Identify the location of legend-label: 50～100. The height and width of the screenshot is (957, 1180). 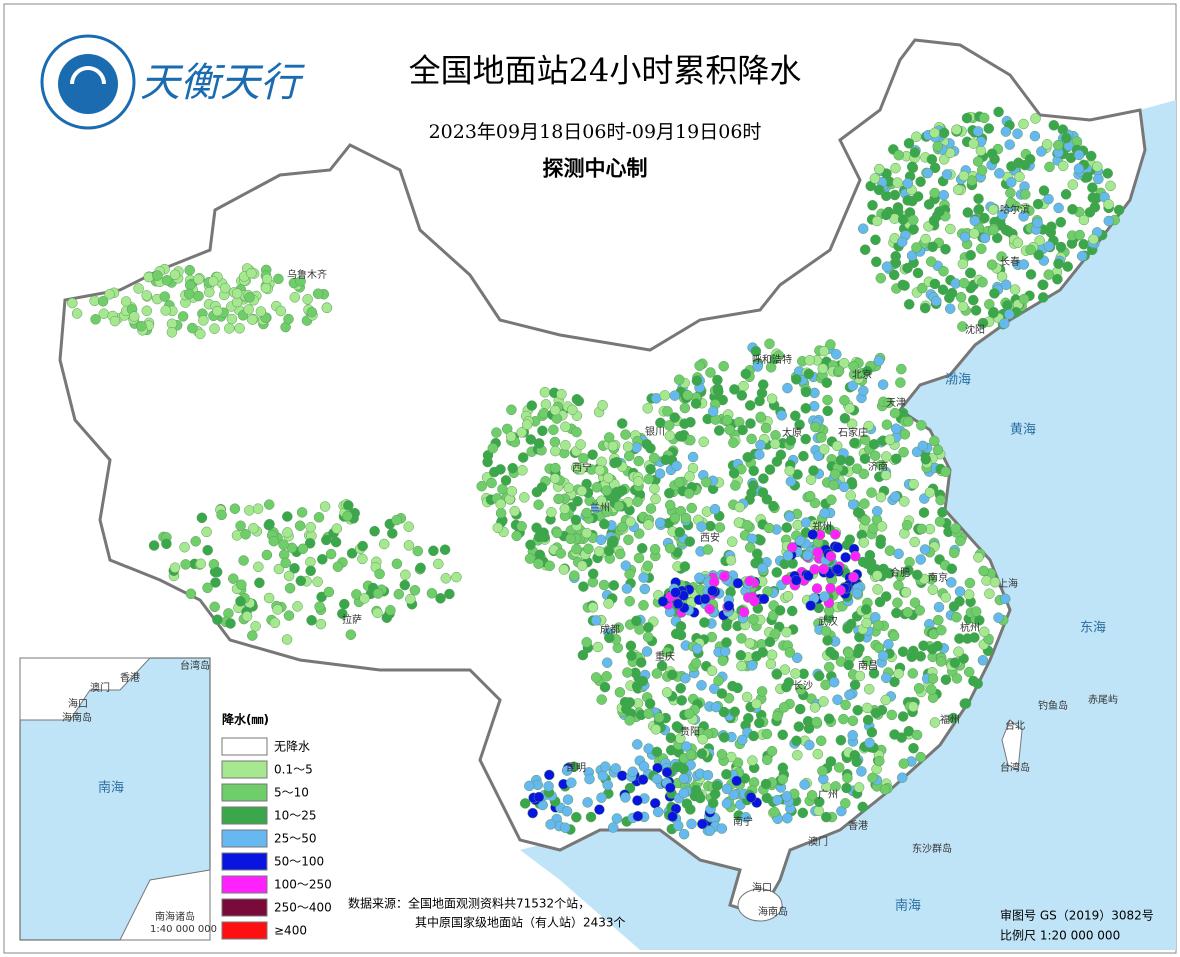
(299, 862).